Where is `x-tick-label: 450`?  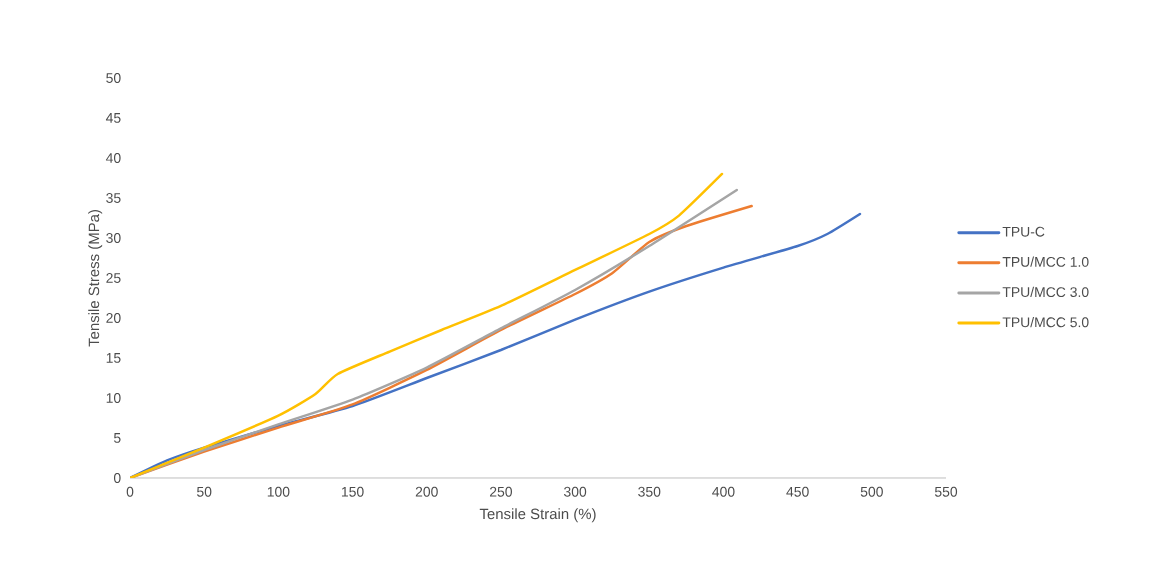 x-tick-label: 450 is located at coordinates (797, 491).